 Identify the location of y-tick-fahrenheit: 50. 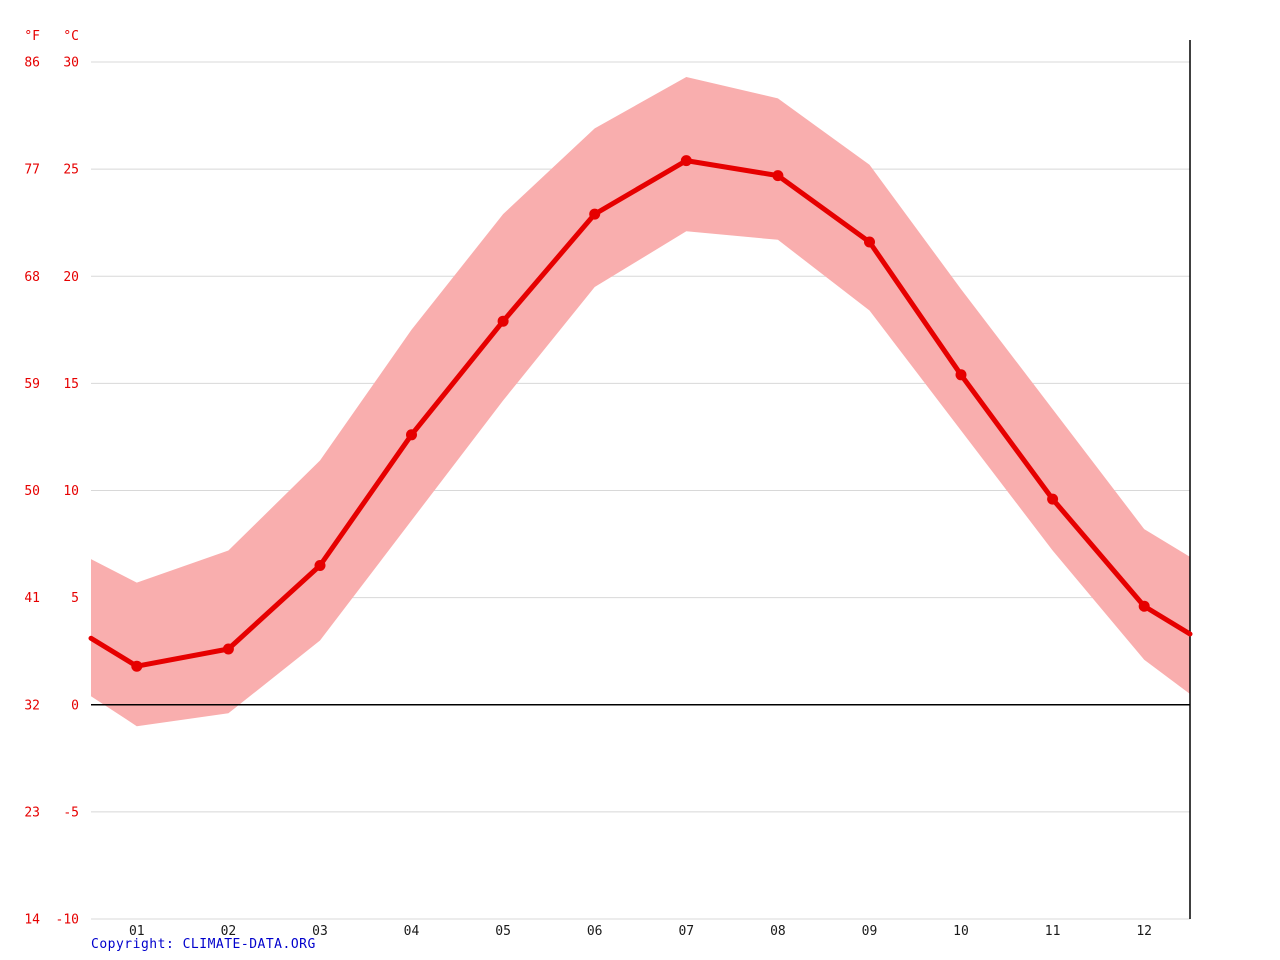
(32, 491).